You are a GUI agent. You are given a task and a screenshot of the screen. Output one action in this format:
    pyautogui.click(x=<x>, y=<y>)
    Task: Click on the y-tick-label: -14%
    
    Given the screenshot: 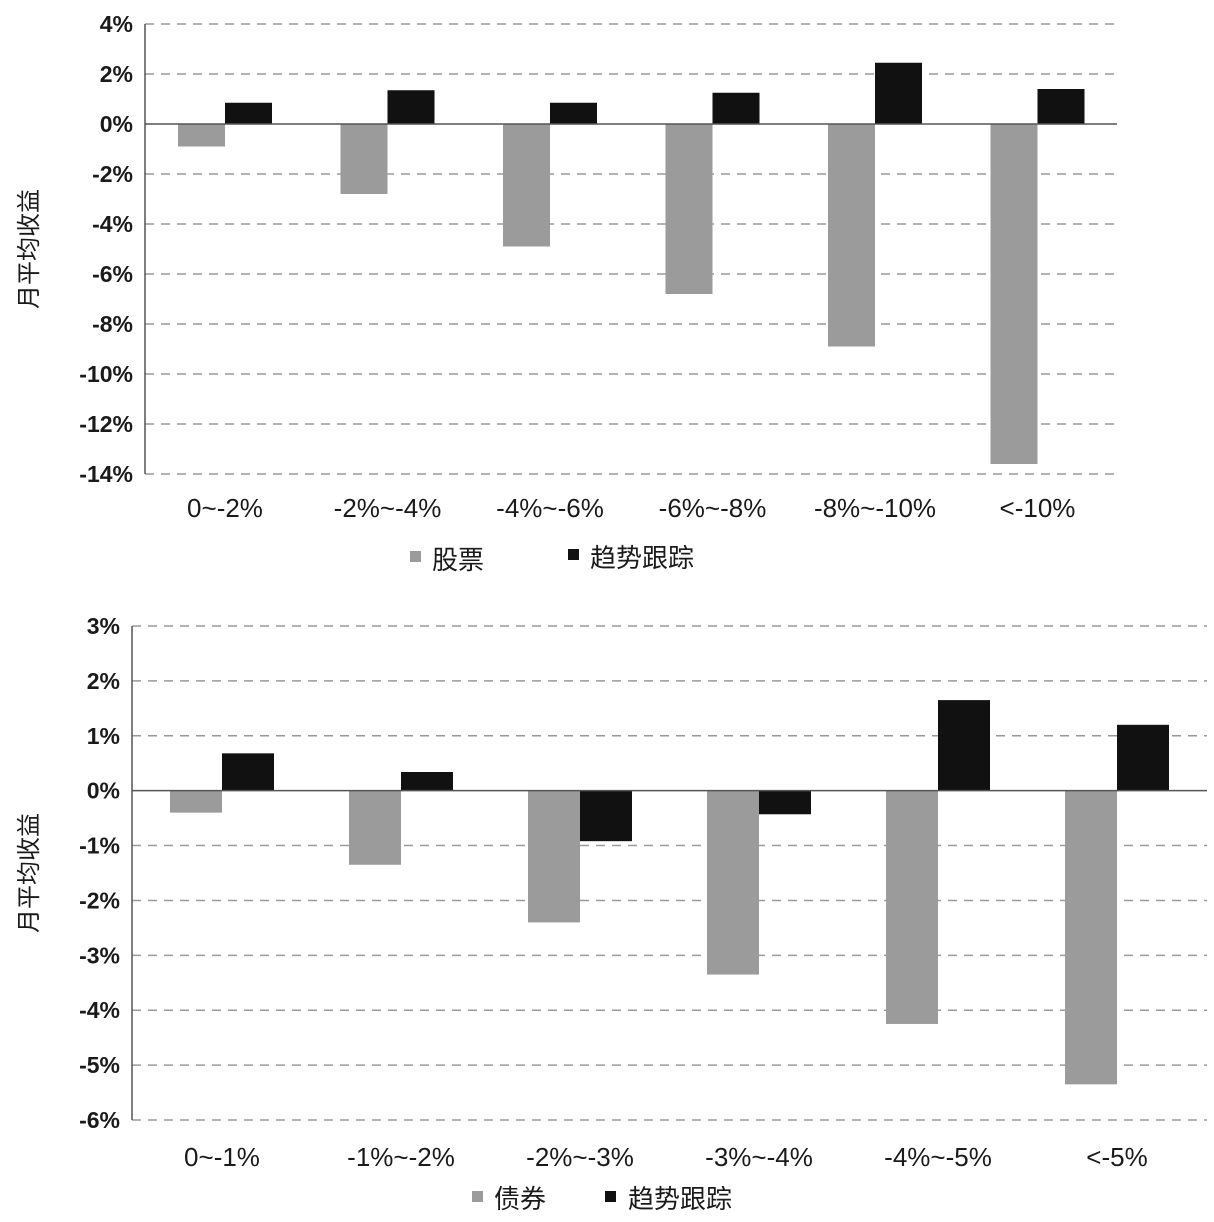 What is the action you would take?
    pyautogui.click(x=106, y=474)
    